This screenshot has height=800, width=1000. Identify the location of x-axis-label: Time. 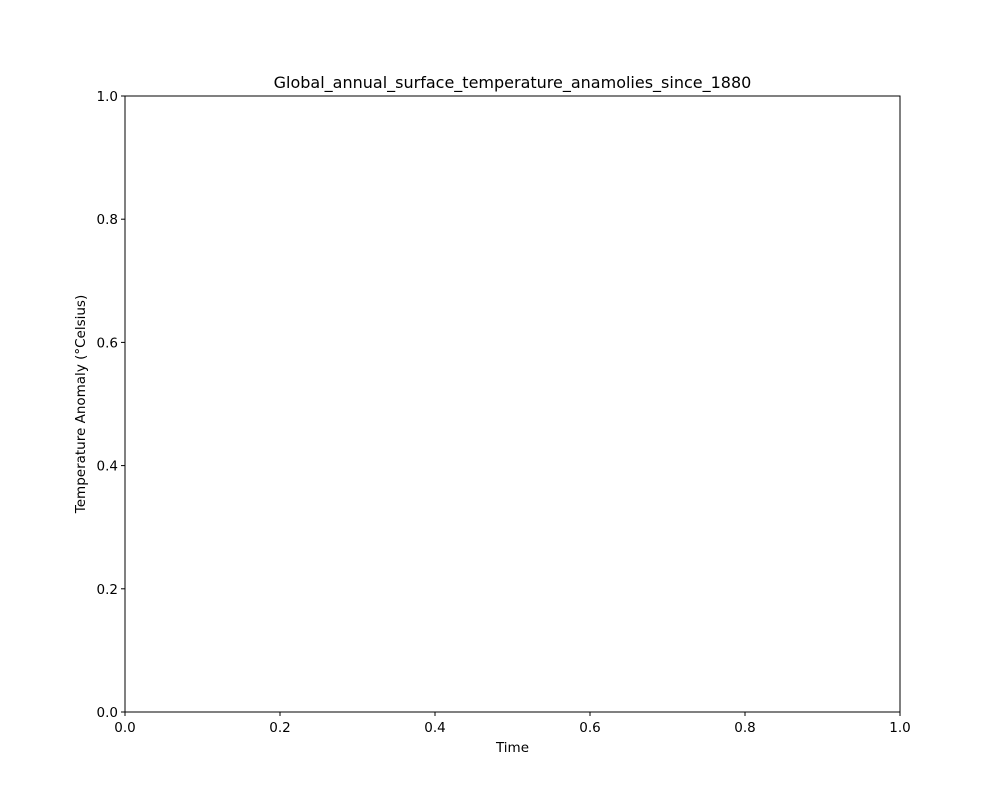
(512, 748).